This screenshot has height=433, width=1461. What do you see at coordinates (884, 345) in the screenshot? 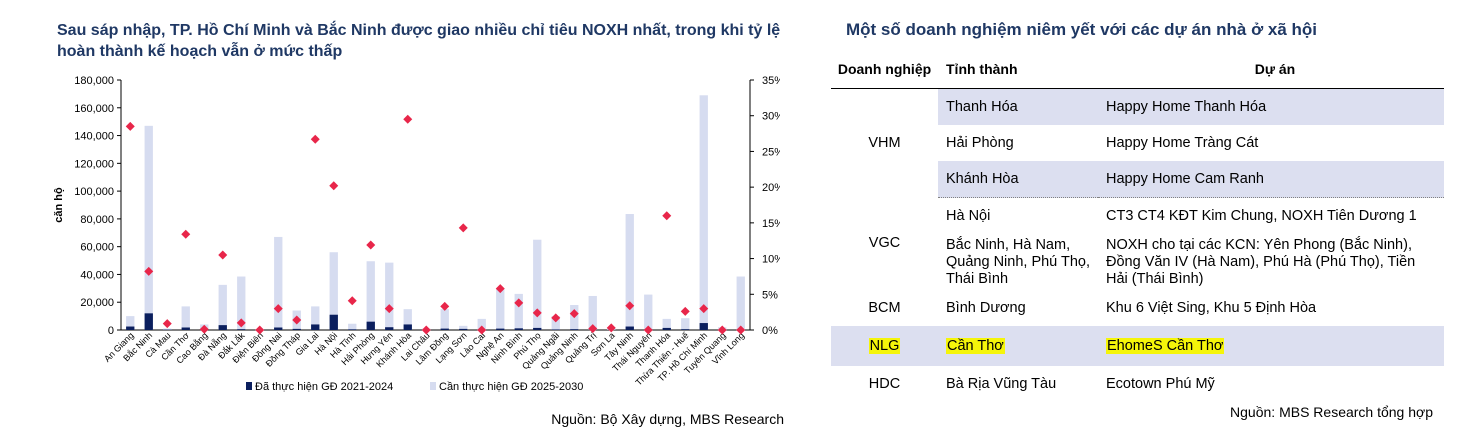
I see `highlight-mark: NLG` at bounding box center [884, 345].